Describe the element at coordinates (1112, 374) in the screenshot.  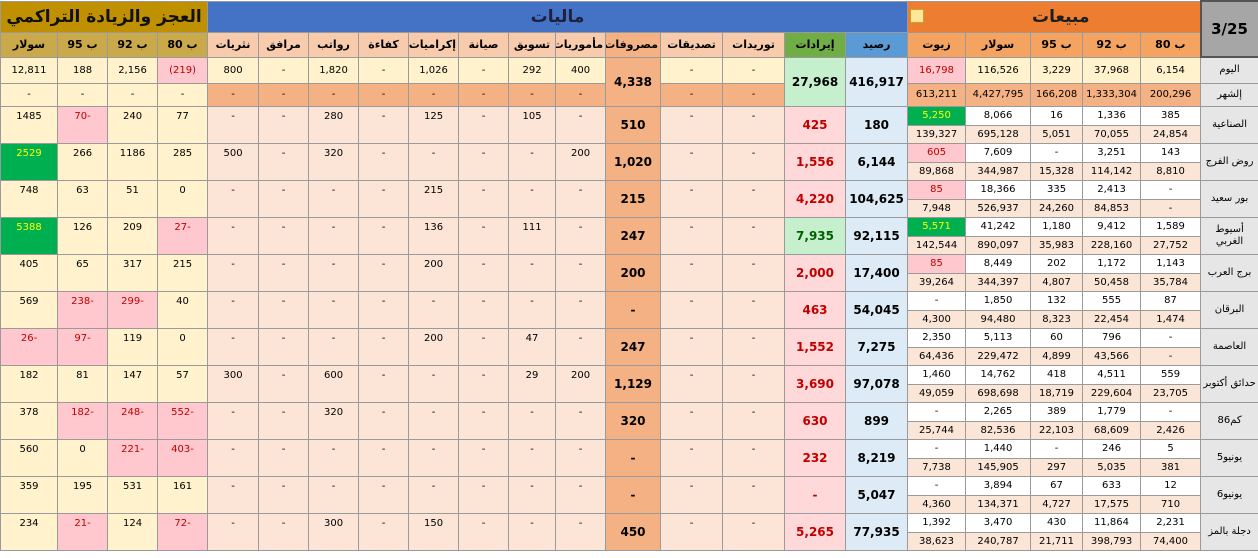
I see `sales-cell: 4,511` at that location.